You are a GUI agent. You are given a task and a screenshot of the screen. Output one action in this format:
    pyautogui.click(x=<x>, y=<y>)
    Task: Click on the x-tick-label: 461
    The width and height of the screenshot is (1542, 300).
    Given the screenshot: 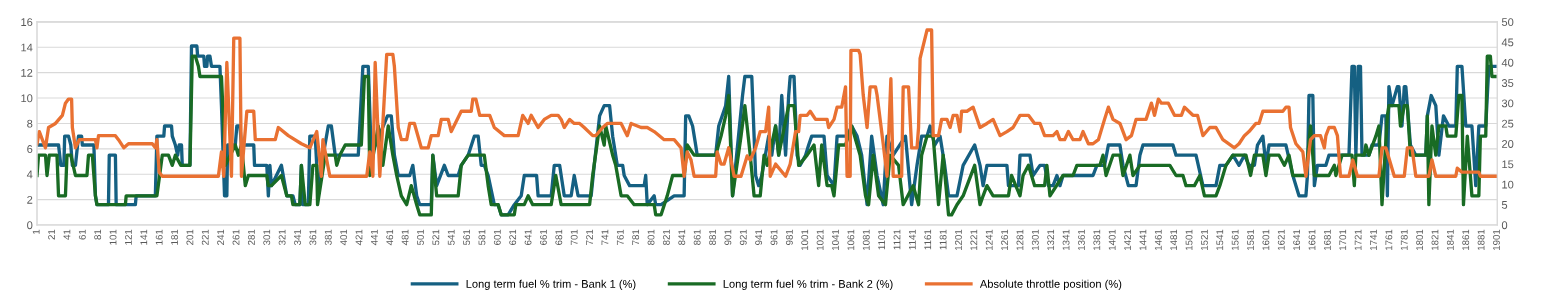 What is the action you would take?
    pyautogui.click(x=390, y=237)
    